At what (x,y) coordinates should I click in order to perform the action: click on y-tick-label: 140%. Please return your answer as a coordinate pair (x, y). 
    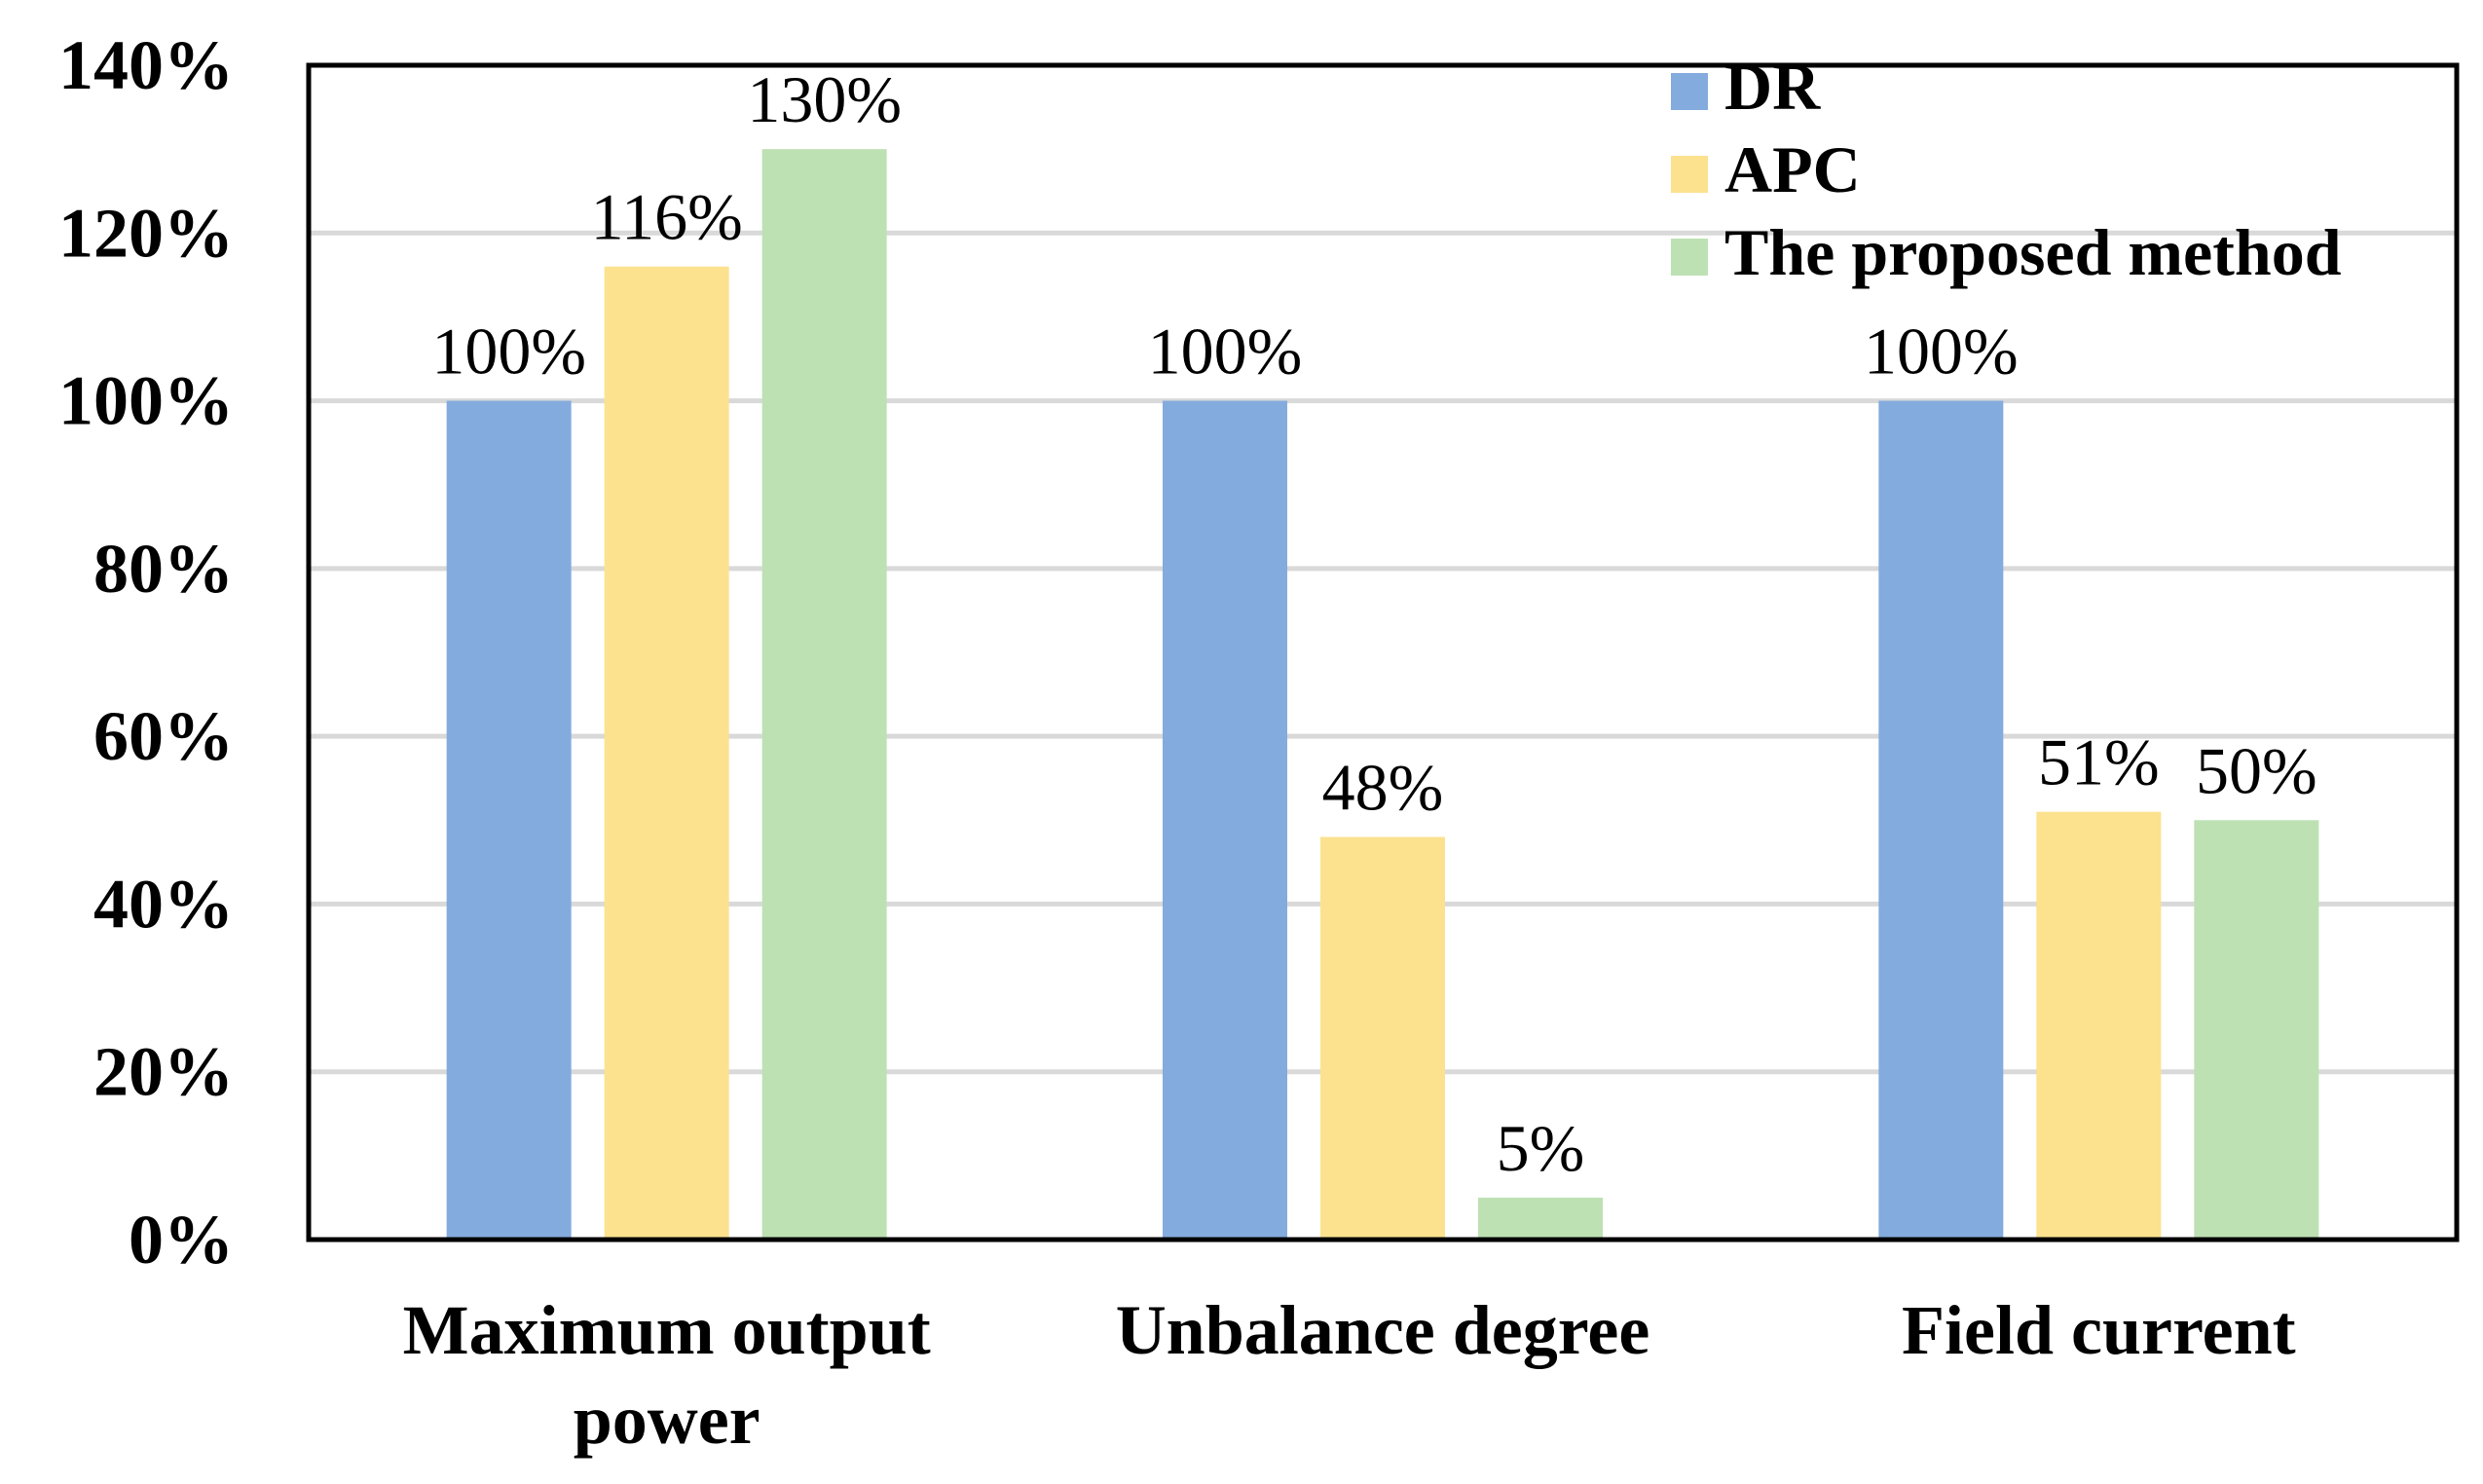
    Looking at the image, I should click on (146, 65).